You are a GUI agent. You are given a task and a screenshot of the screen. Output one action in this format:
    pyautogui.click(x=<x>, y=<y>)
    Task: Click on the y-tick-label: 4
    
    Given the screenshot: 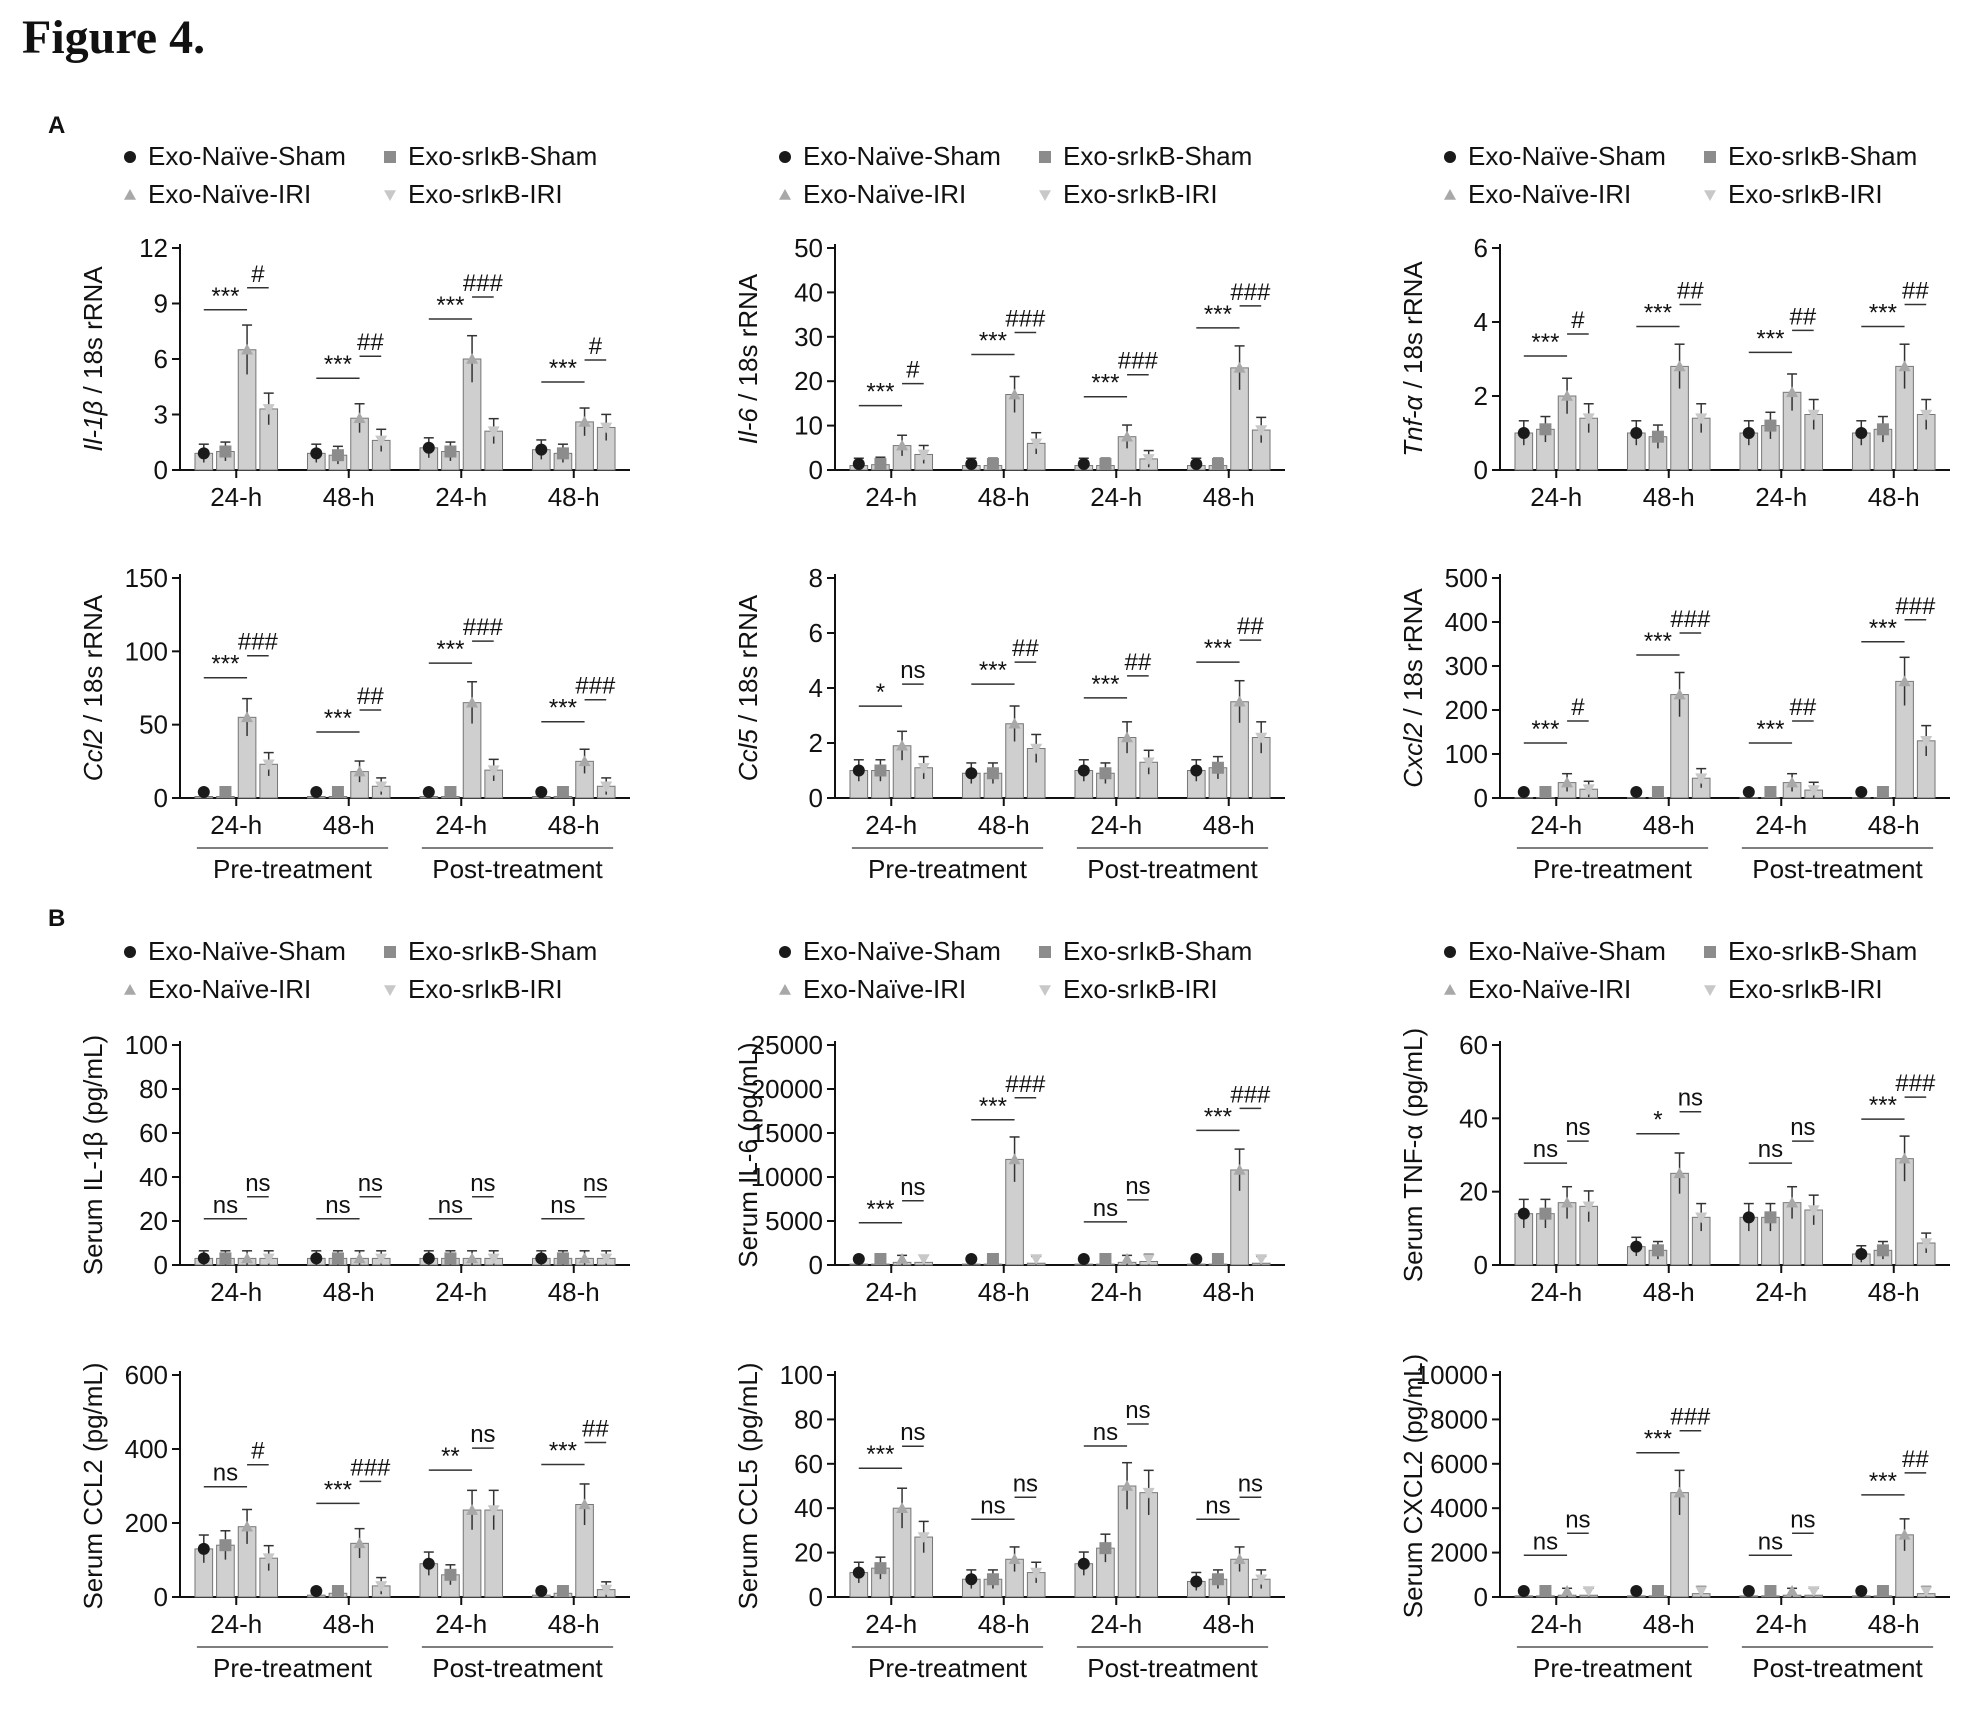 What is the action you would take?
    pyautogui.click(x=1481, y=322)
    